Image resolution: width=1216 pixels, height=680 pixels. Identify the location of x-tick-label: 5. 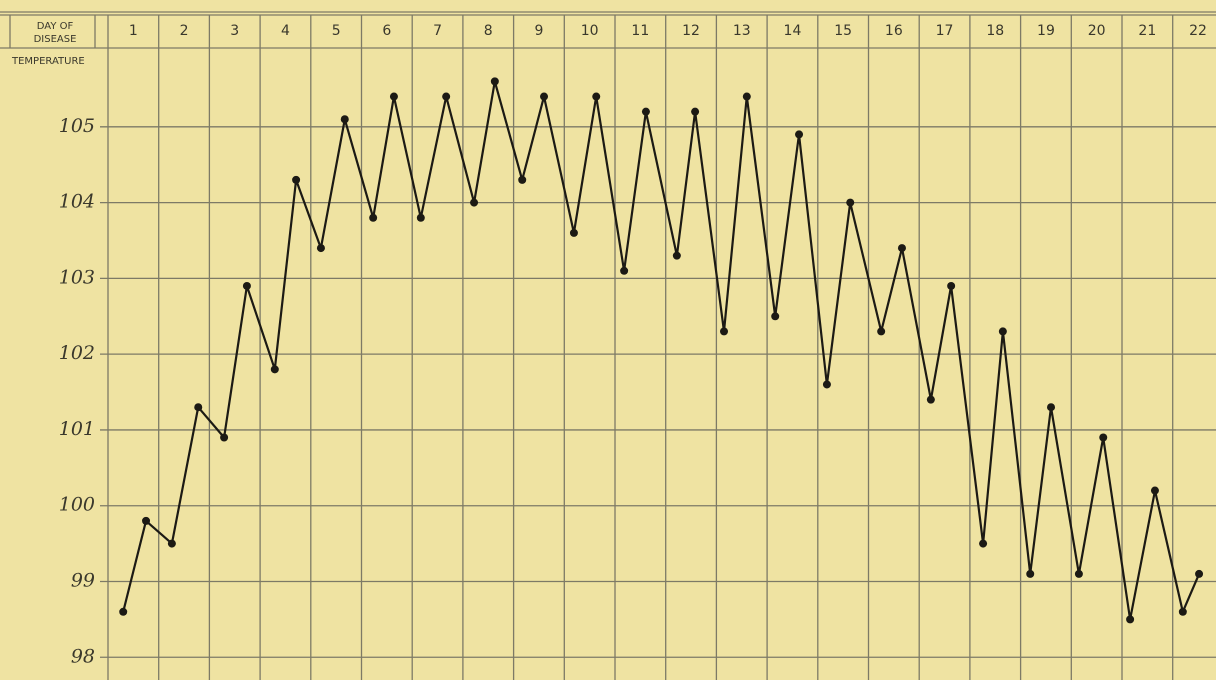
(336, 31).